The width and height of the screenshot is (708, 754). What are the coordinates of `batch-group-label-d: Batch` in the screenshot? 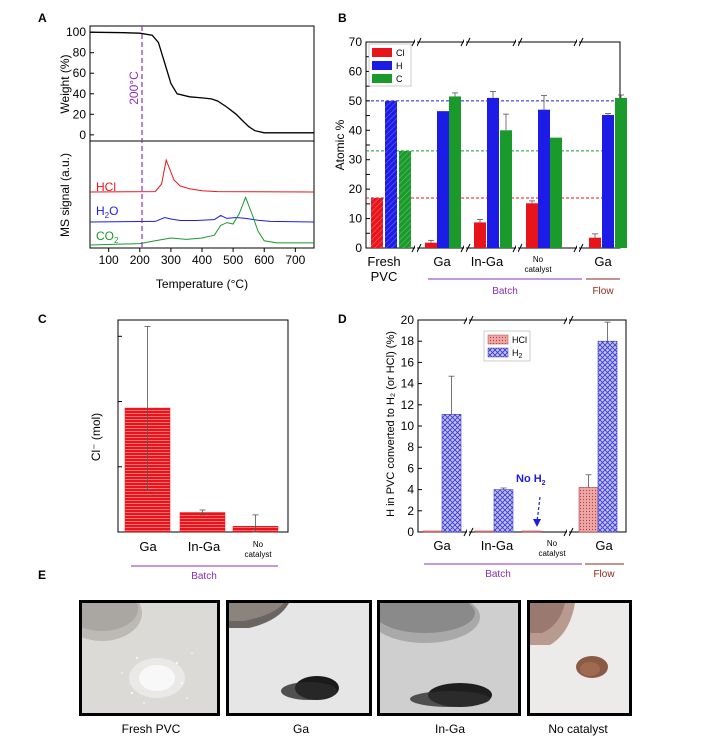 It's located at (498, 574).